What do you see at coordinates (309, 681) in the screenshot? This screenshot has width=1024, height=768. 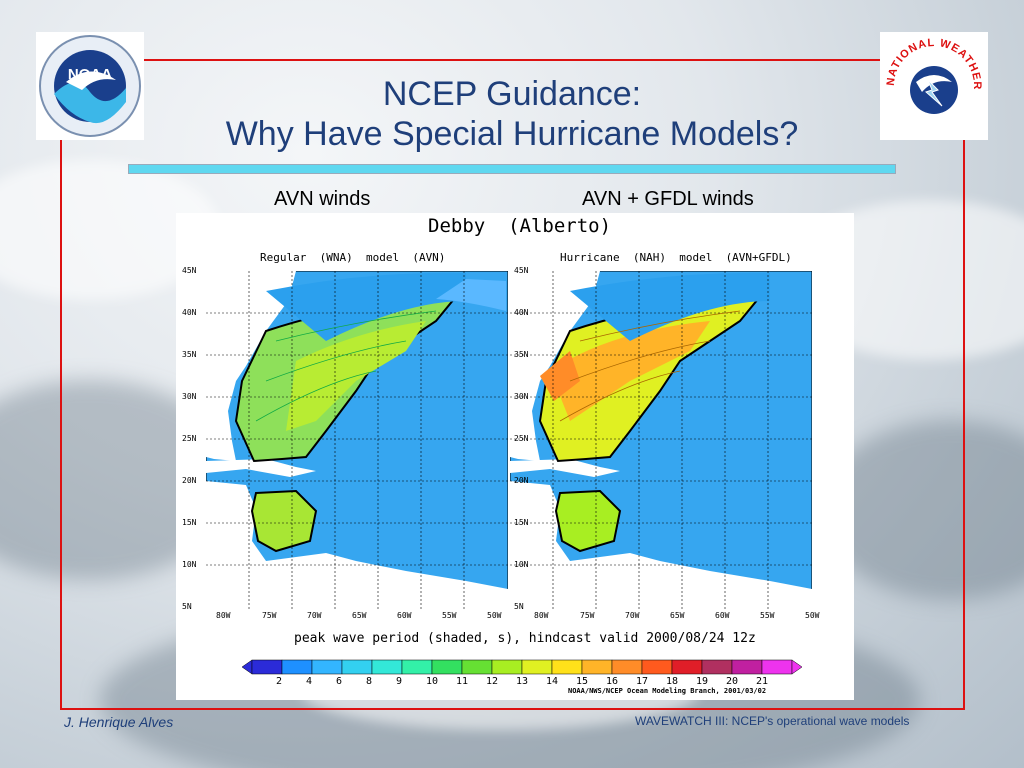 I see `colorbar-label: 4` at bounding box center [309, 681].